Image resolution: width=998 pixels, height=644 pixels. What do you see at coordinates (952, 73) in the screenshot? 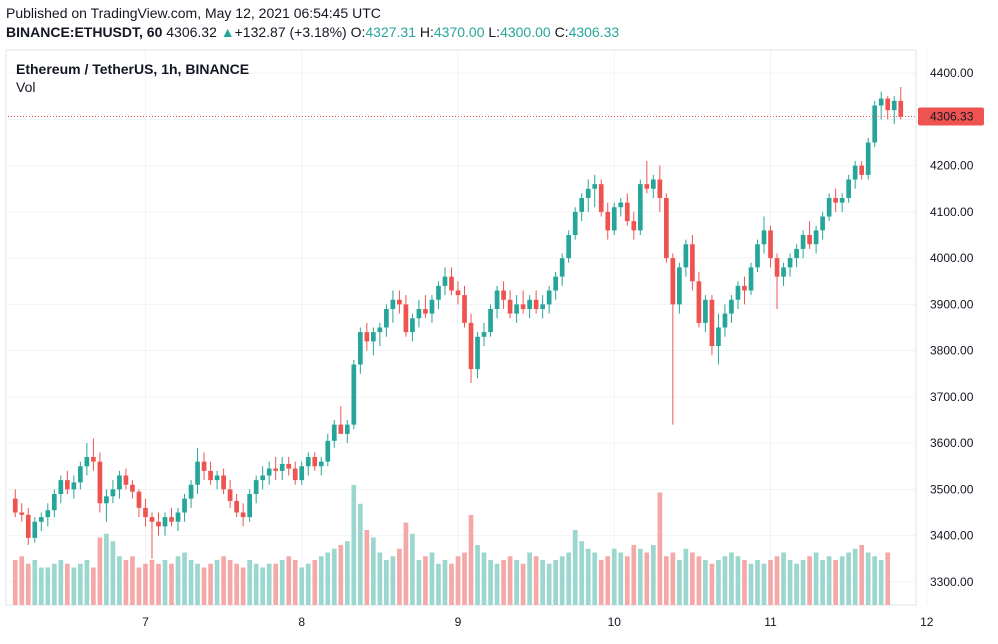
I see `y-tick-label: 4400.00` at bounding box center [952, 73].